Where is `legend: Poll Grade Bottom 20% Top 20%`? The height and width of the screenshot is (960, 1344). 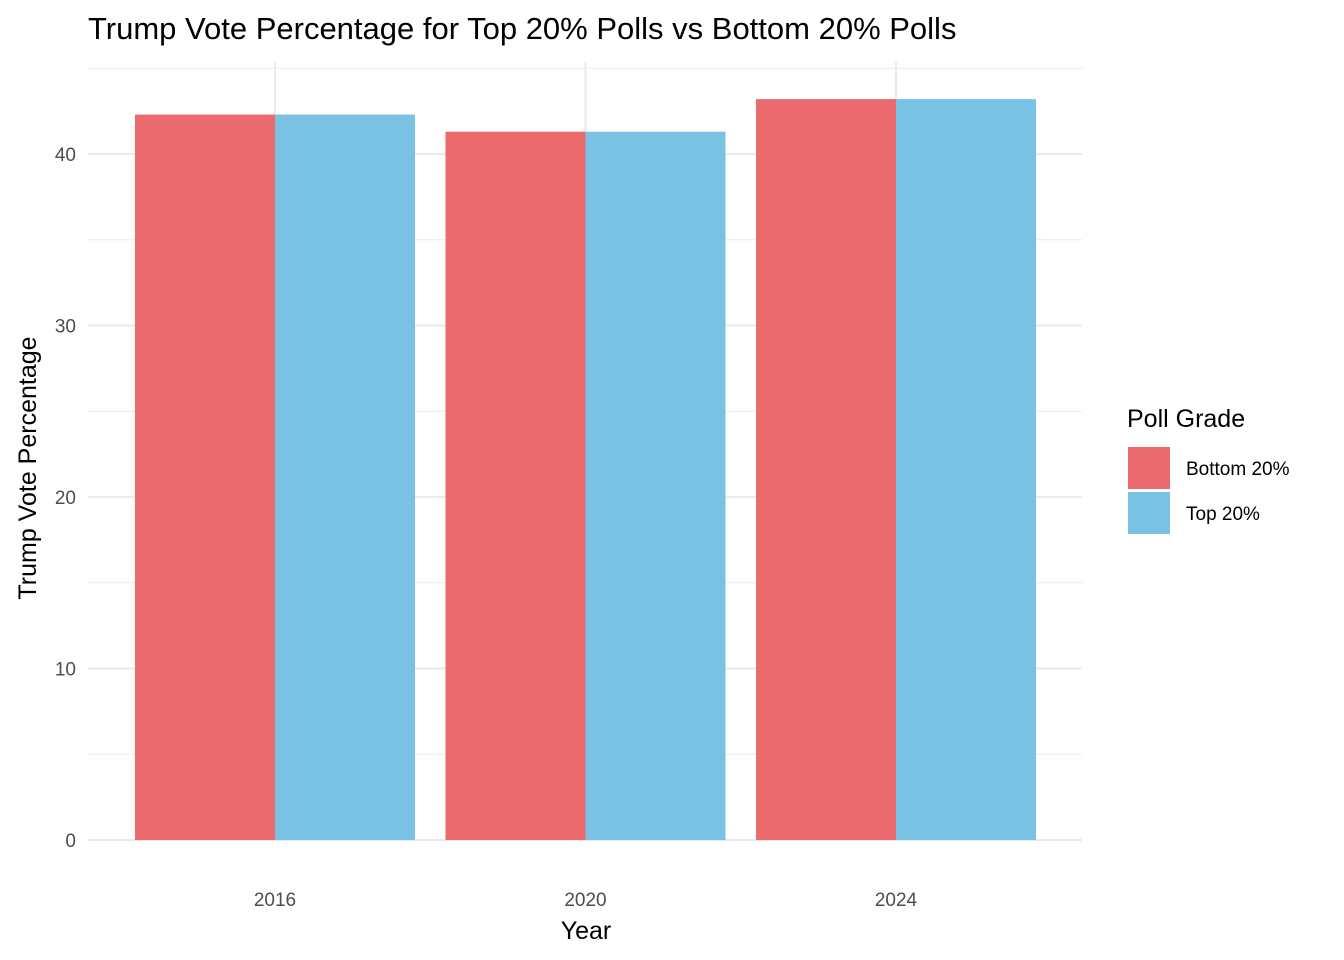 legend: Poll Grade Bottom 20% Top 20% is located at coordinates (1208, 469).